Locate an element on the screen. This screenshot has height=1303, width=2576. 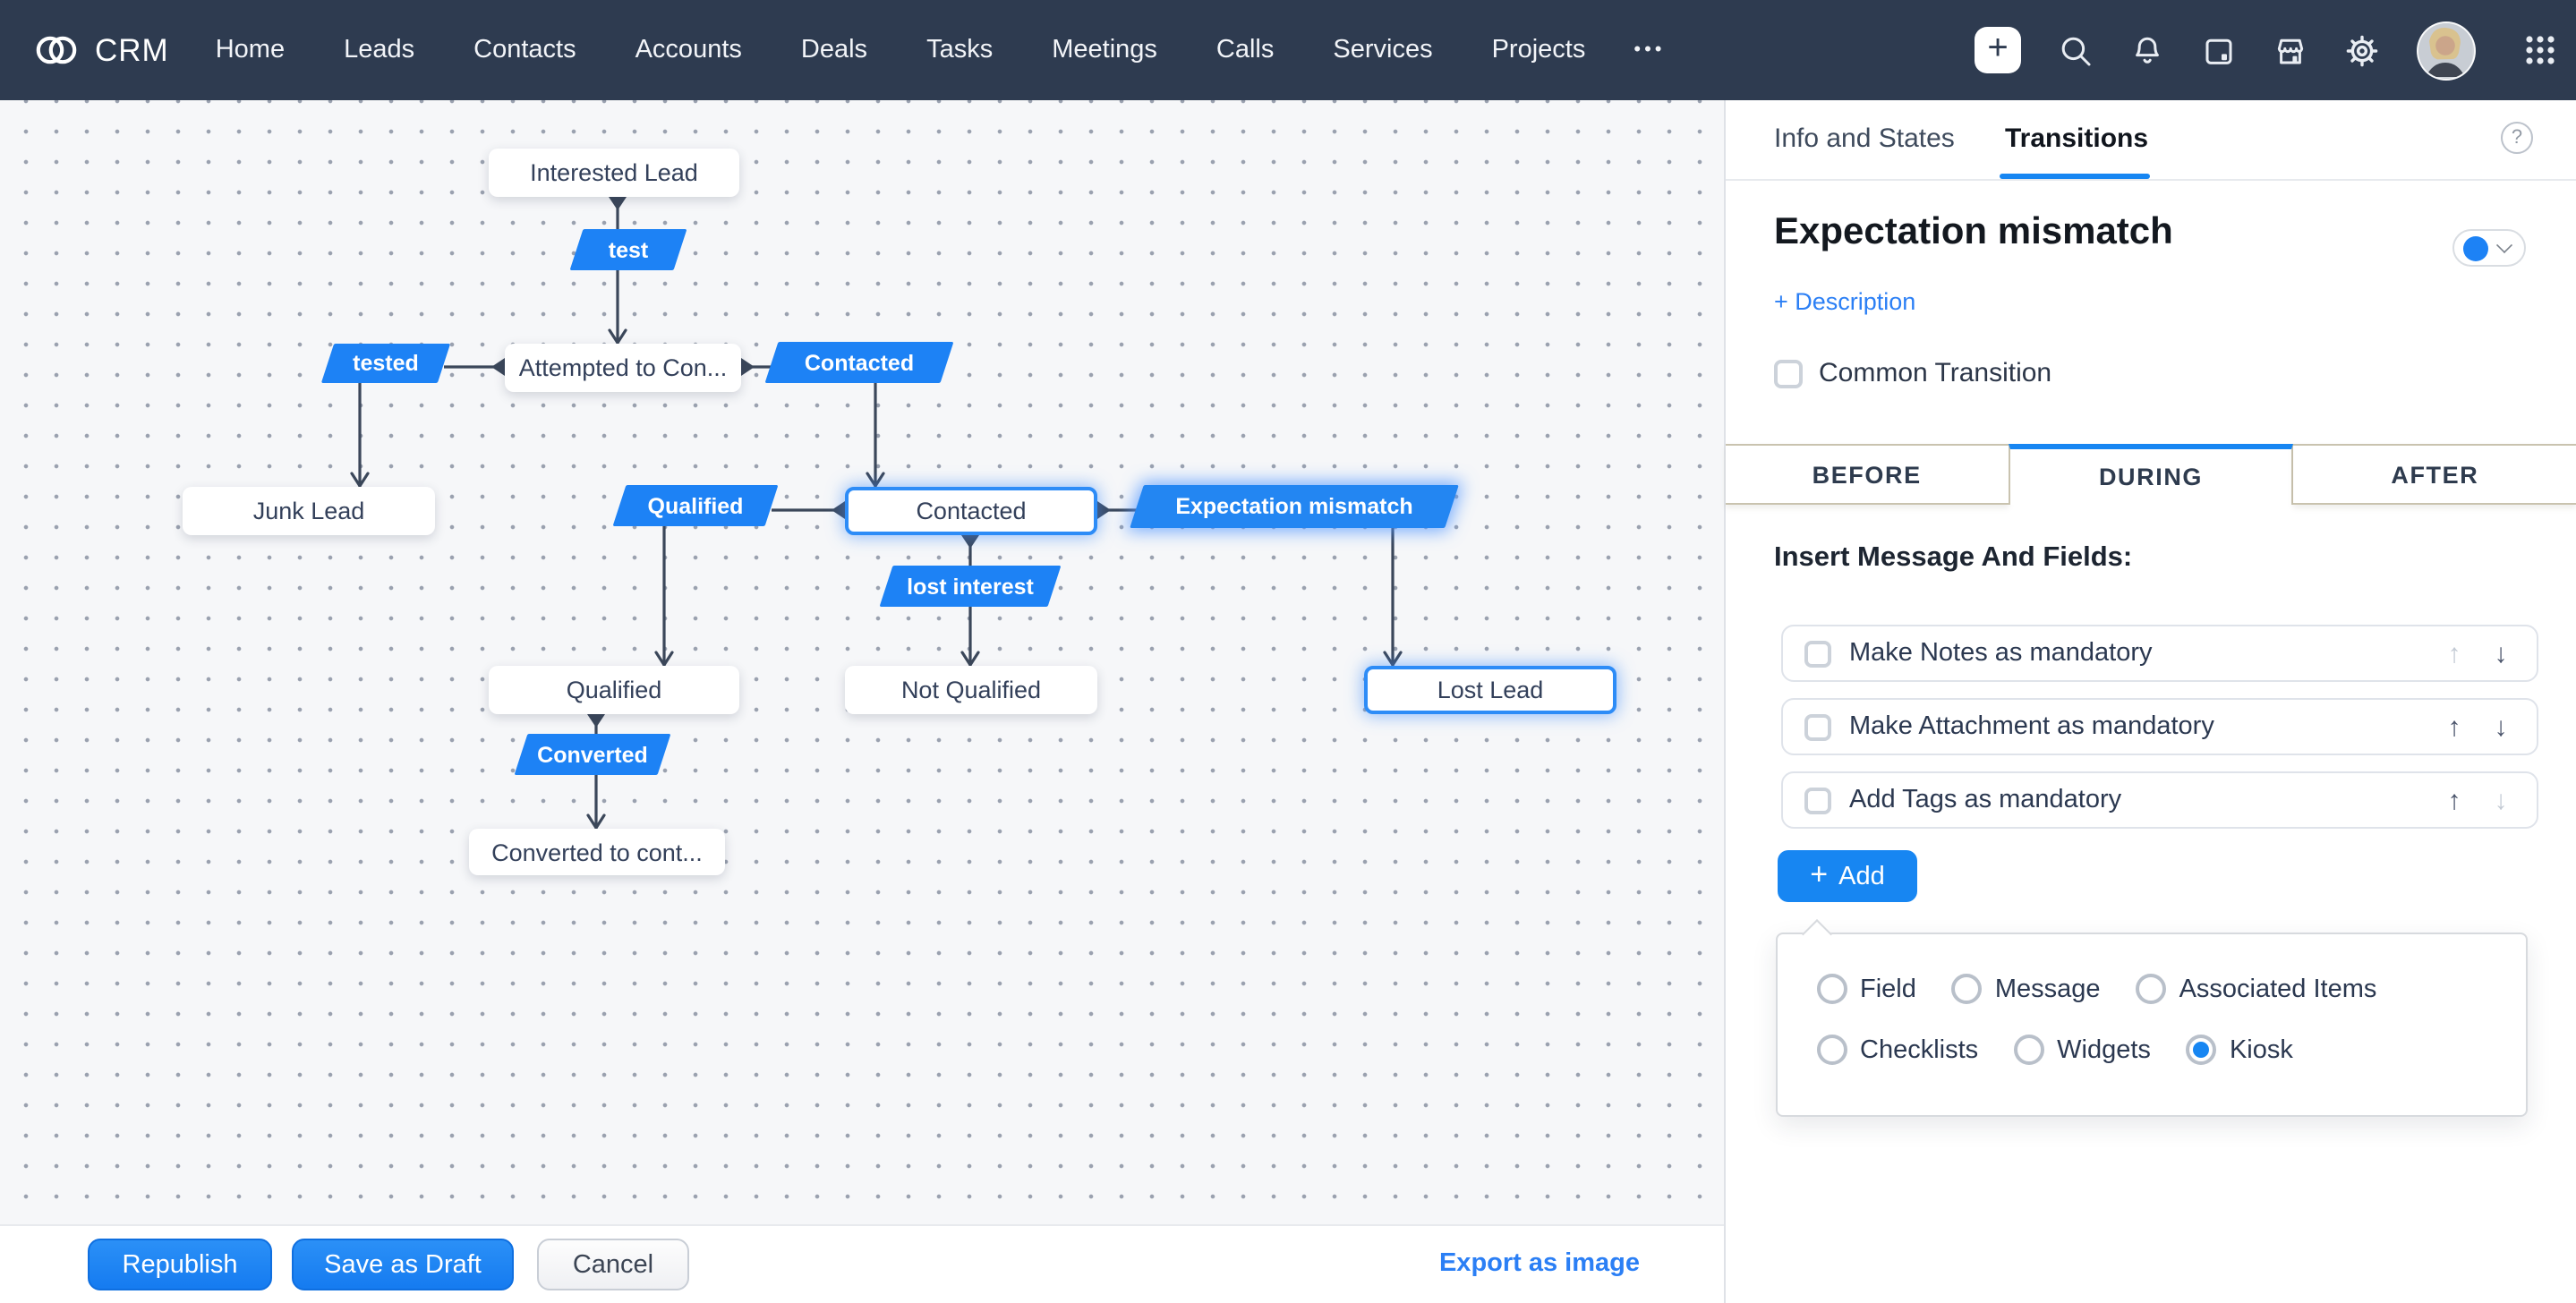
transition-test: test is located at coordinates (628, 250).